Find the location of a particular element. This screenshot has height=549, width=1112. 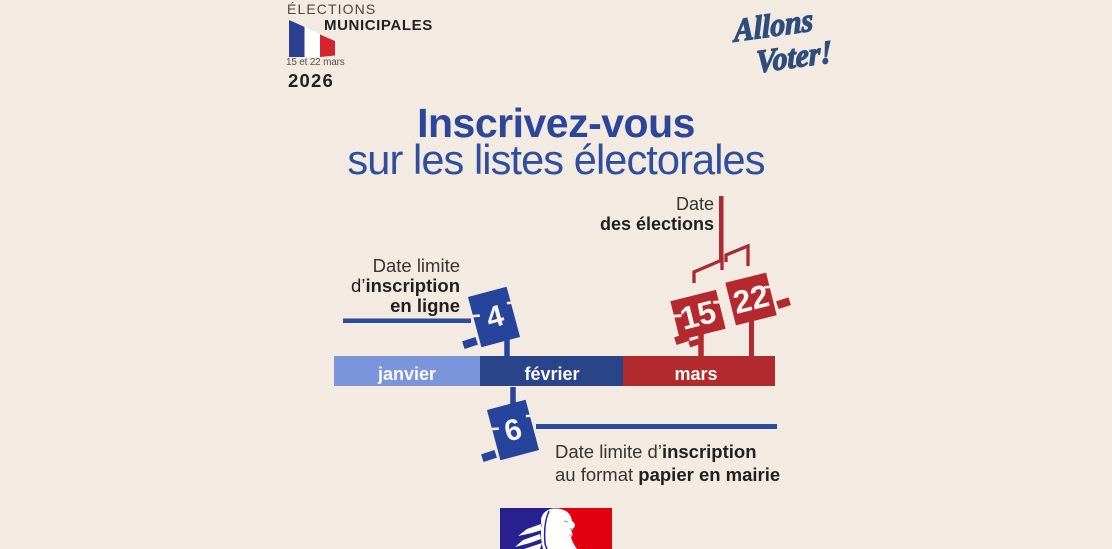

svg-text: 15 is located at coordinates (697, 315).